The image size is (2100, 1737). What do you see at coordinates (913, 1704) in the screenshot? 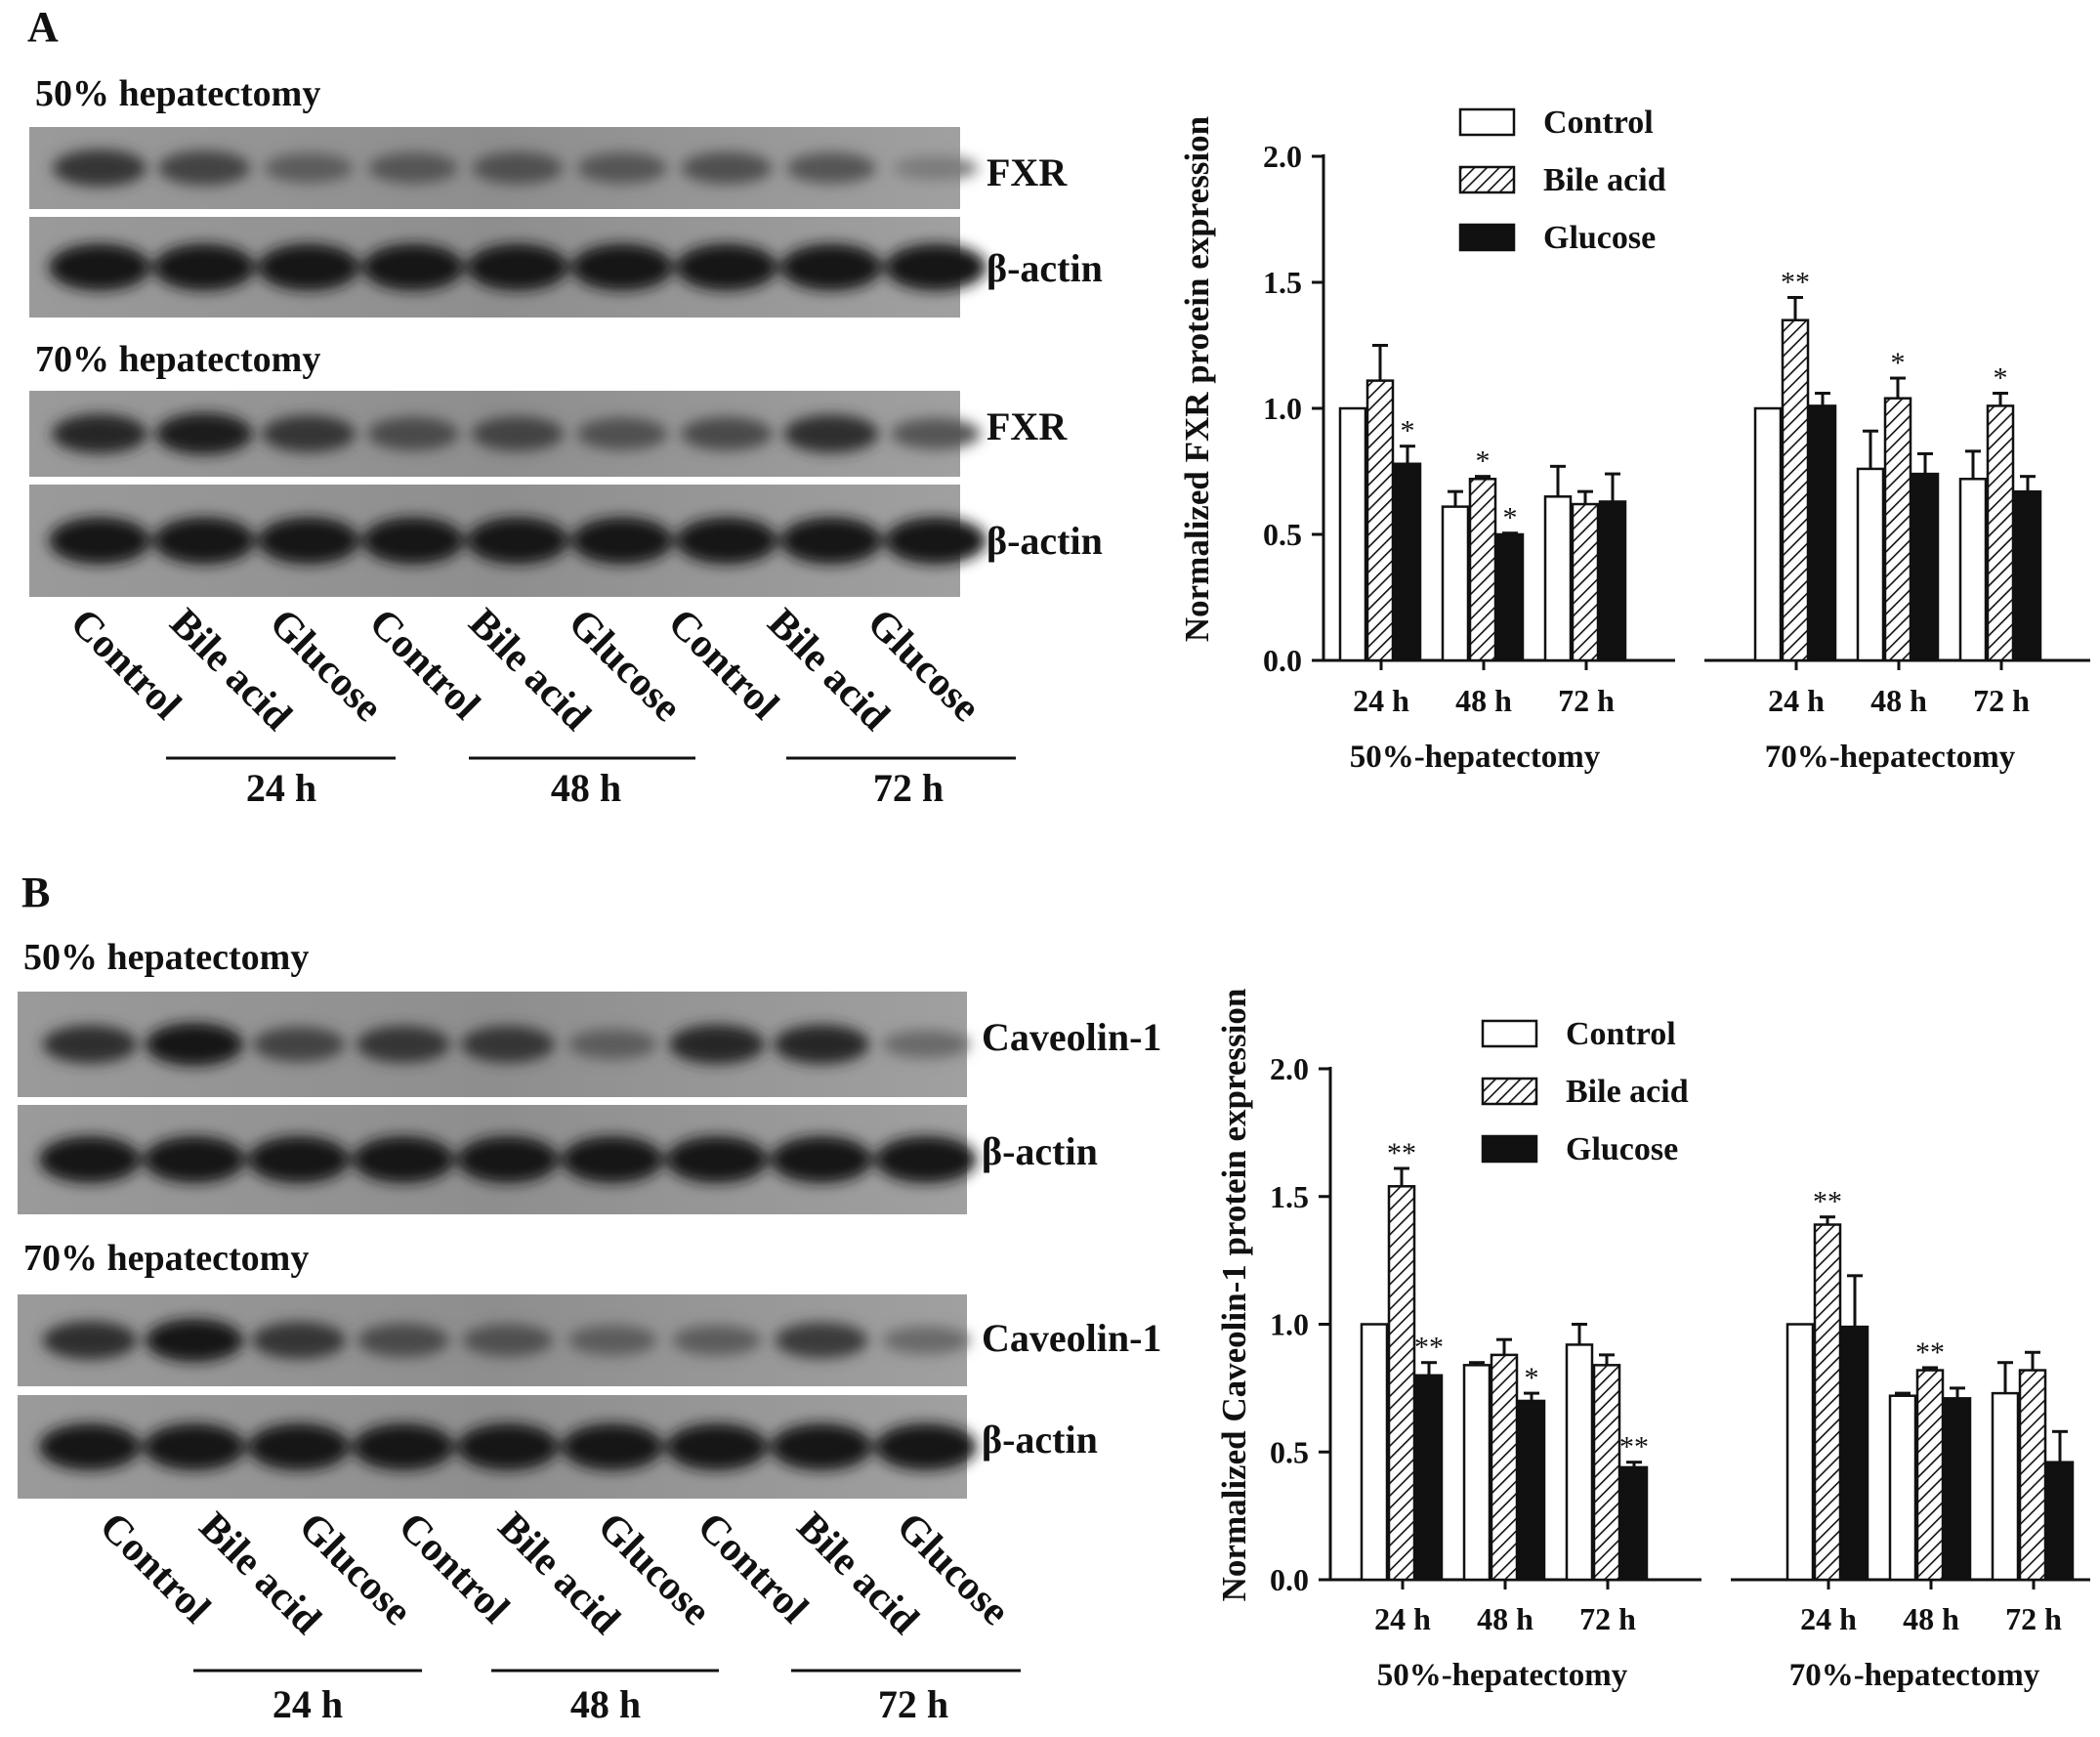
I see `timepoint-label: 72 h` at bounding box center [913, 1704].